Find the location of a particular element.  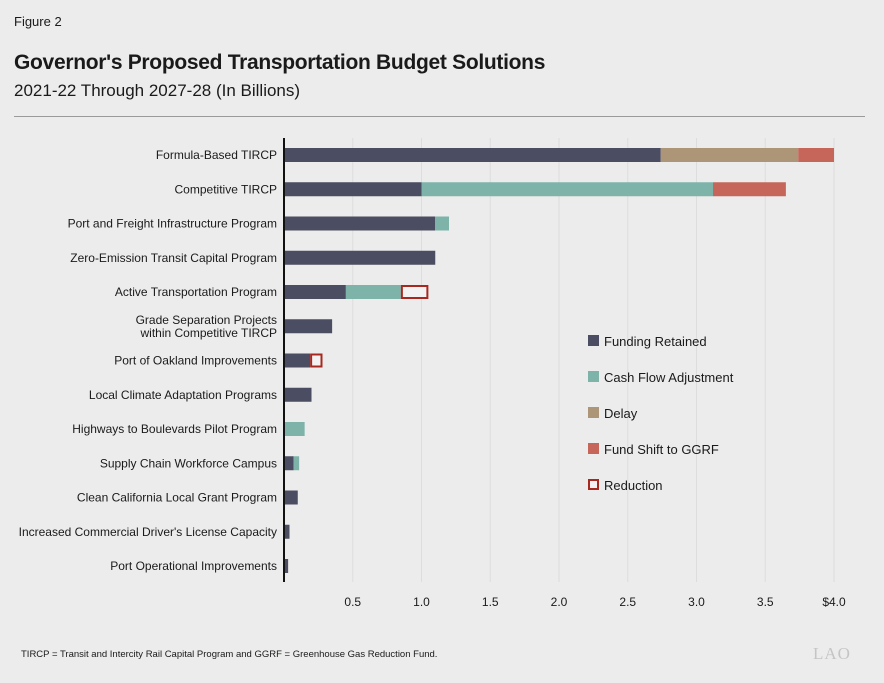

category-label: Competitive TIRCP is located at coordinates (226, 189).